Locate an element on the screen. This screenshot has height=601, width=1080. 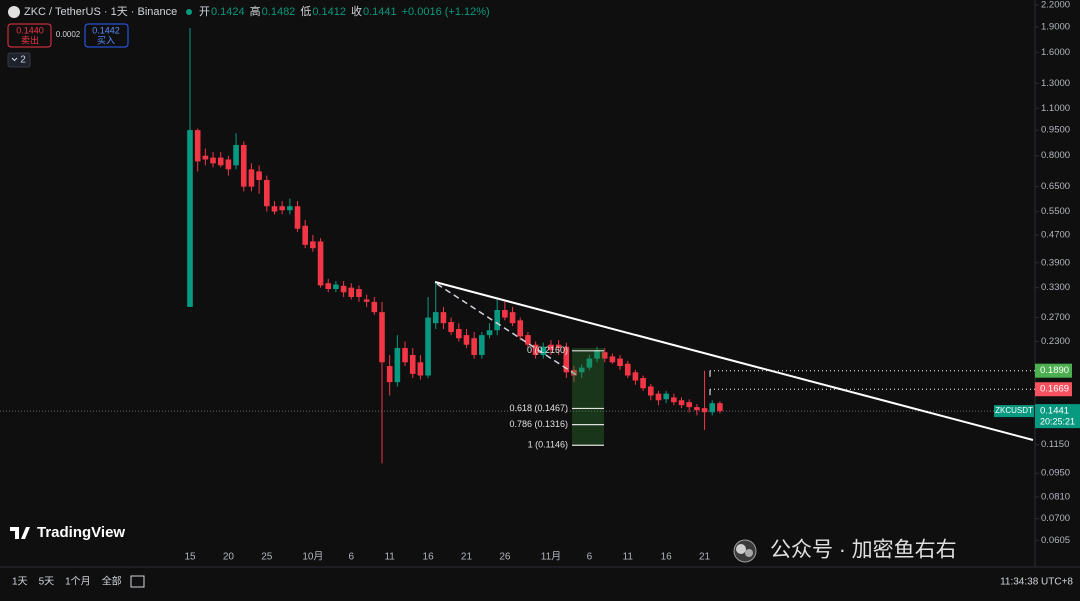
x-tick-label: 11月 is located at coordinates (551, 557).